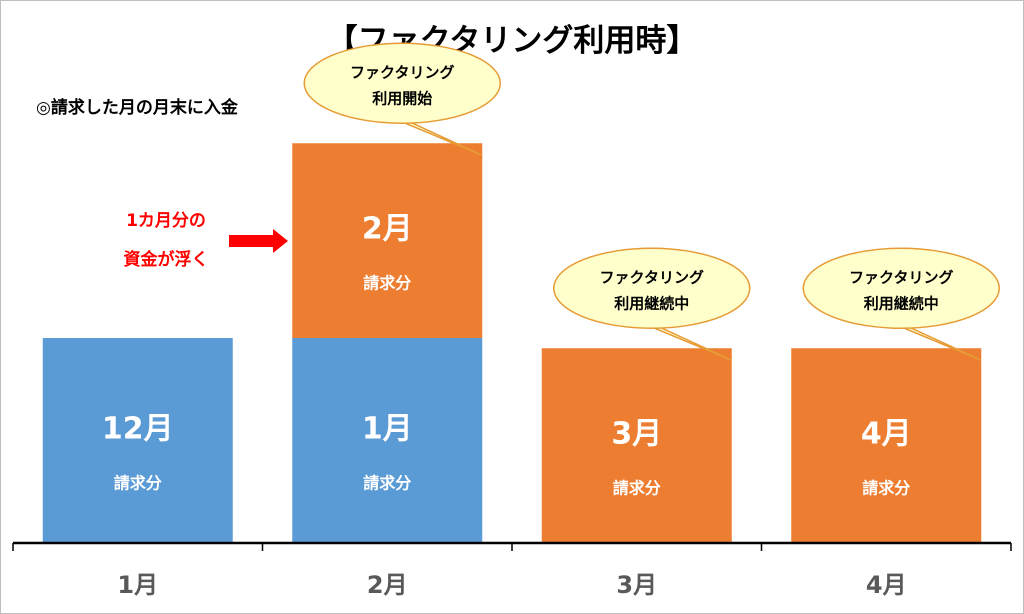  Describe the element at coordinates (387, 585) in the screenshot. I see `x-tick-label: 2月` at that location.